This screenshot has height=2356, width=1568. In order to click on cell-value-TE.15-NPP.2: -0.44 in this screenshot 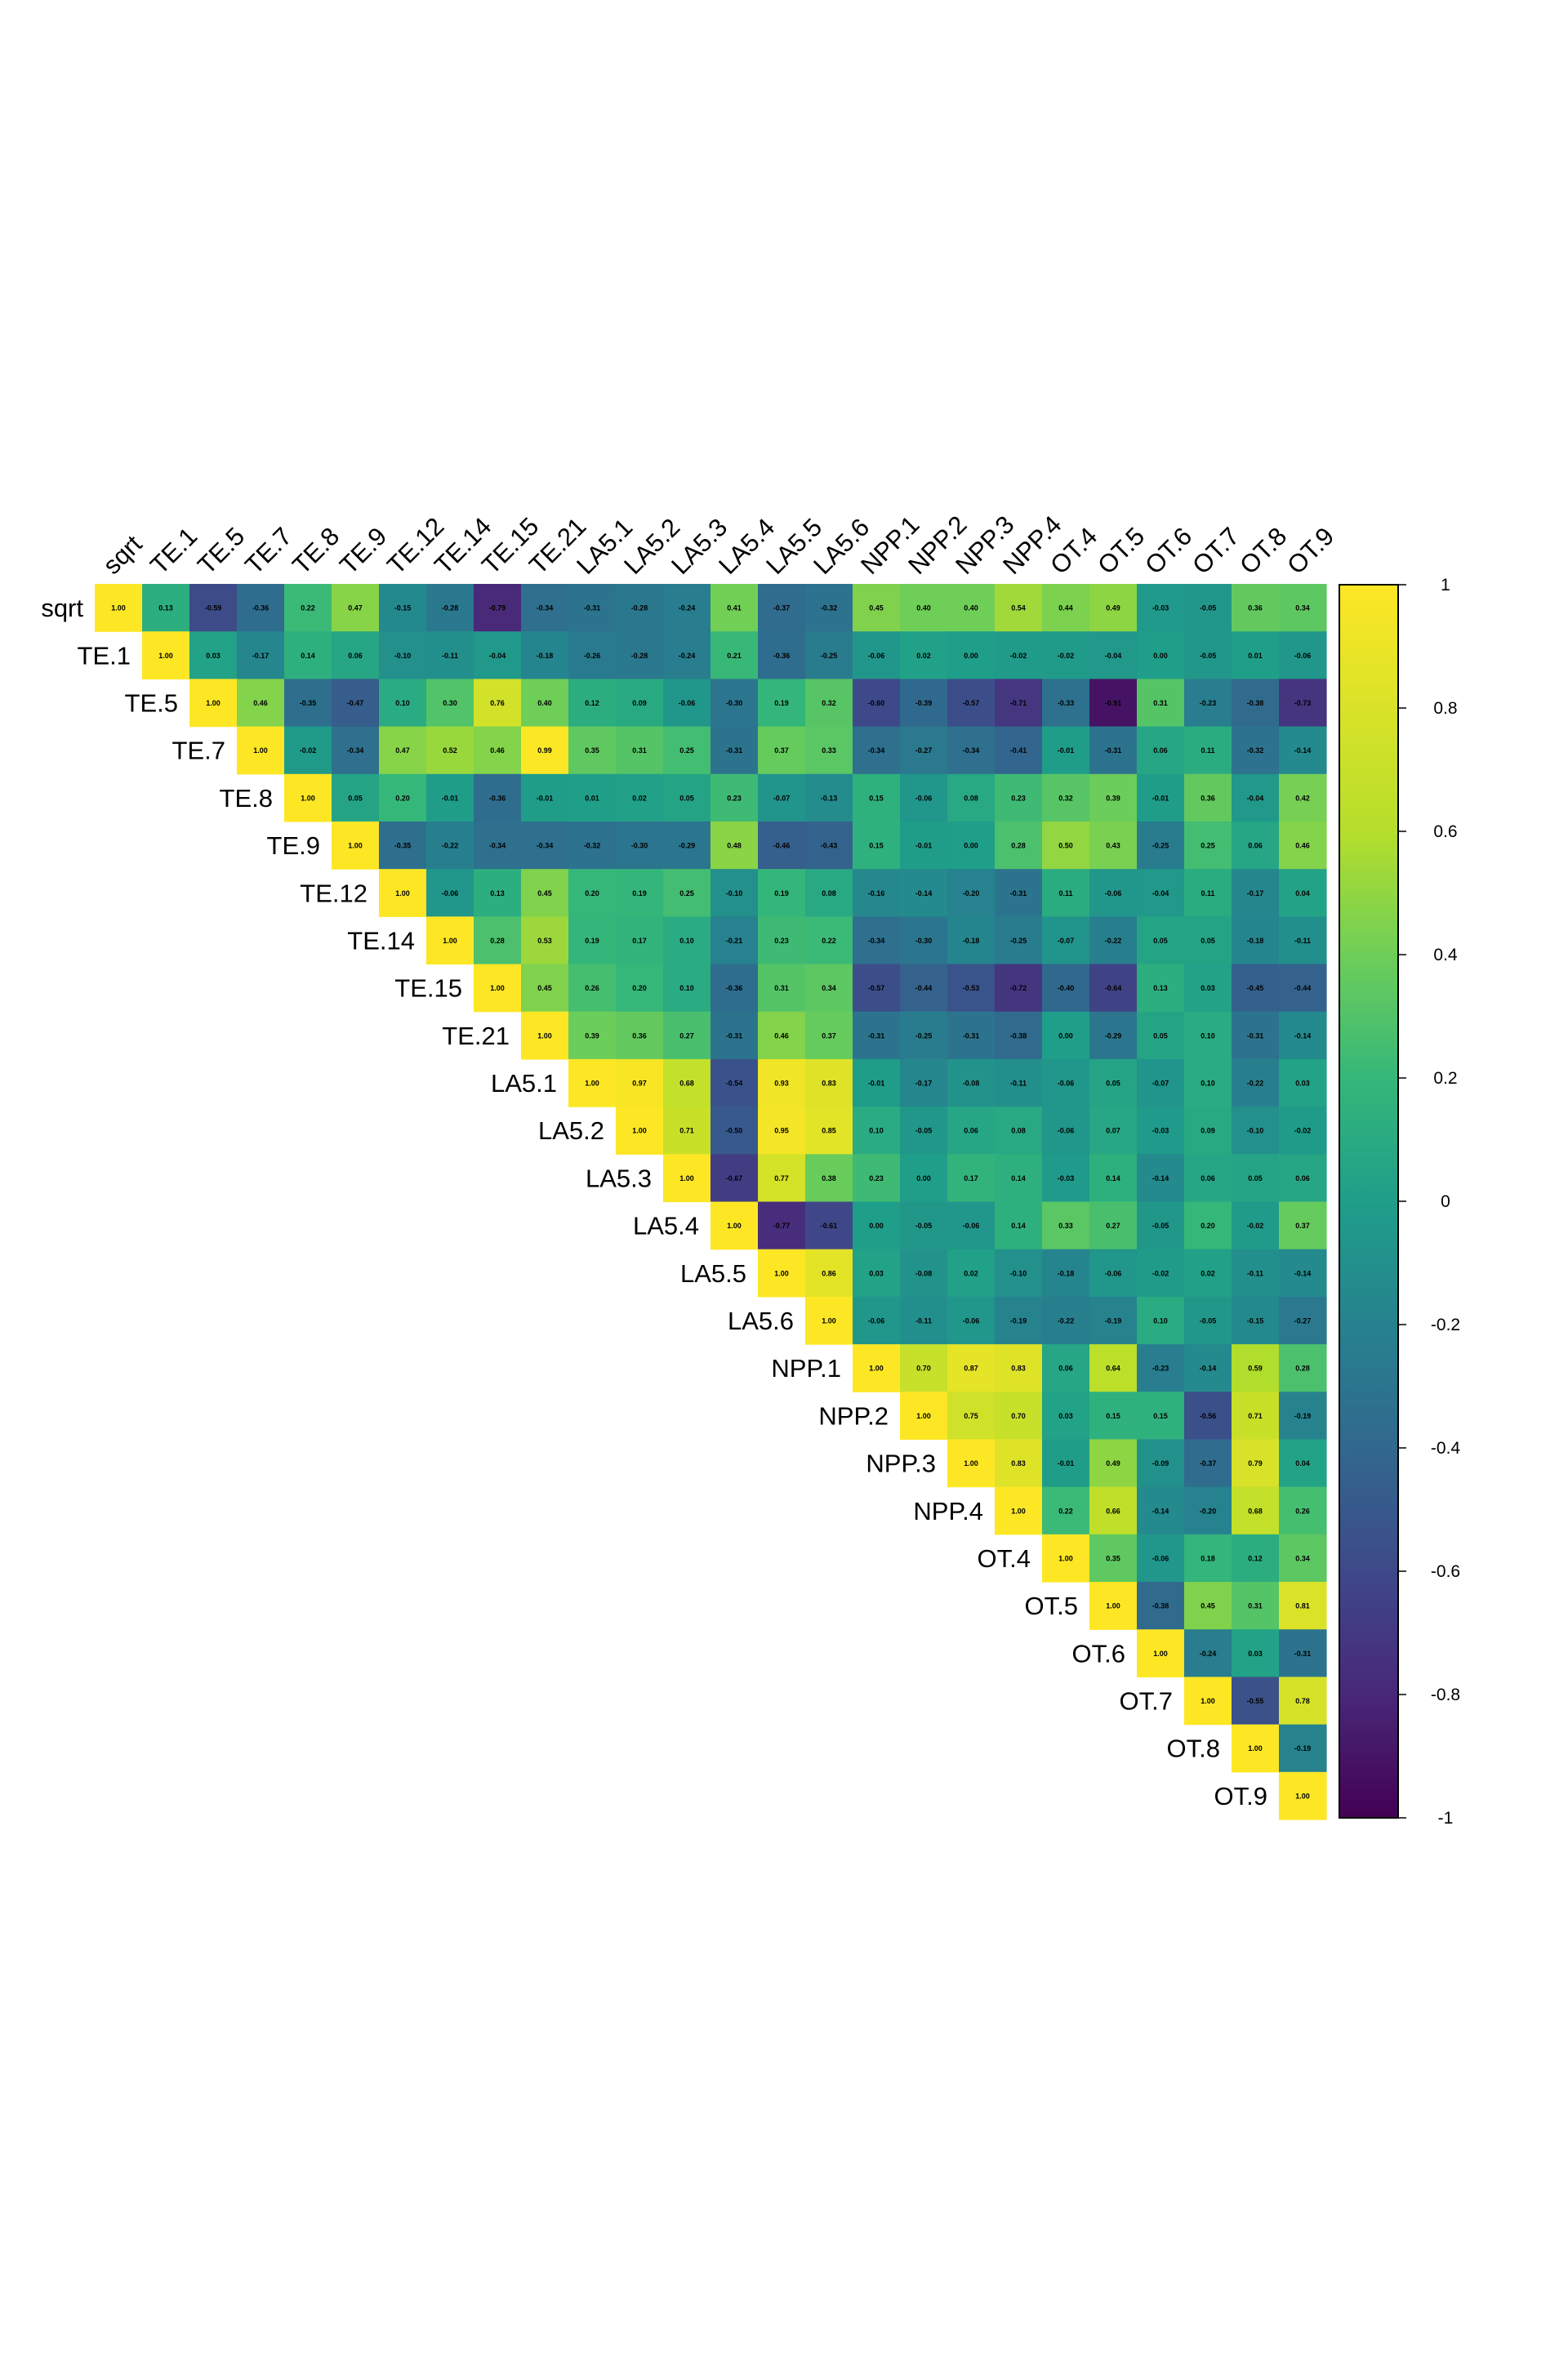, I will do `click(924, 988)`.